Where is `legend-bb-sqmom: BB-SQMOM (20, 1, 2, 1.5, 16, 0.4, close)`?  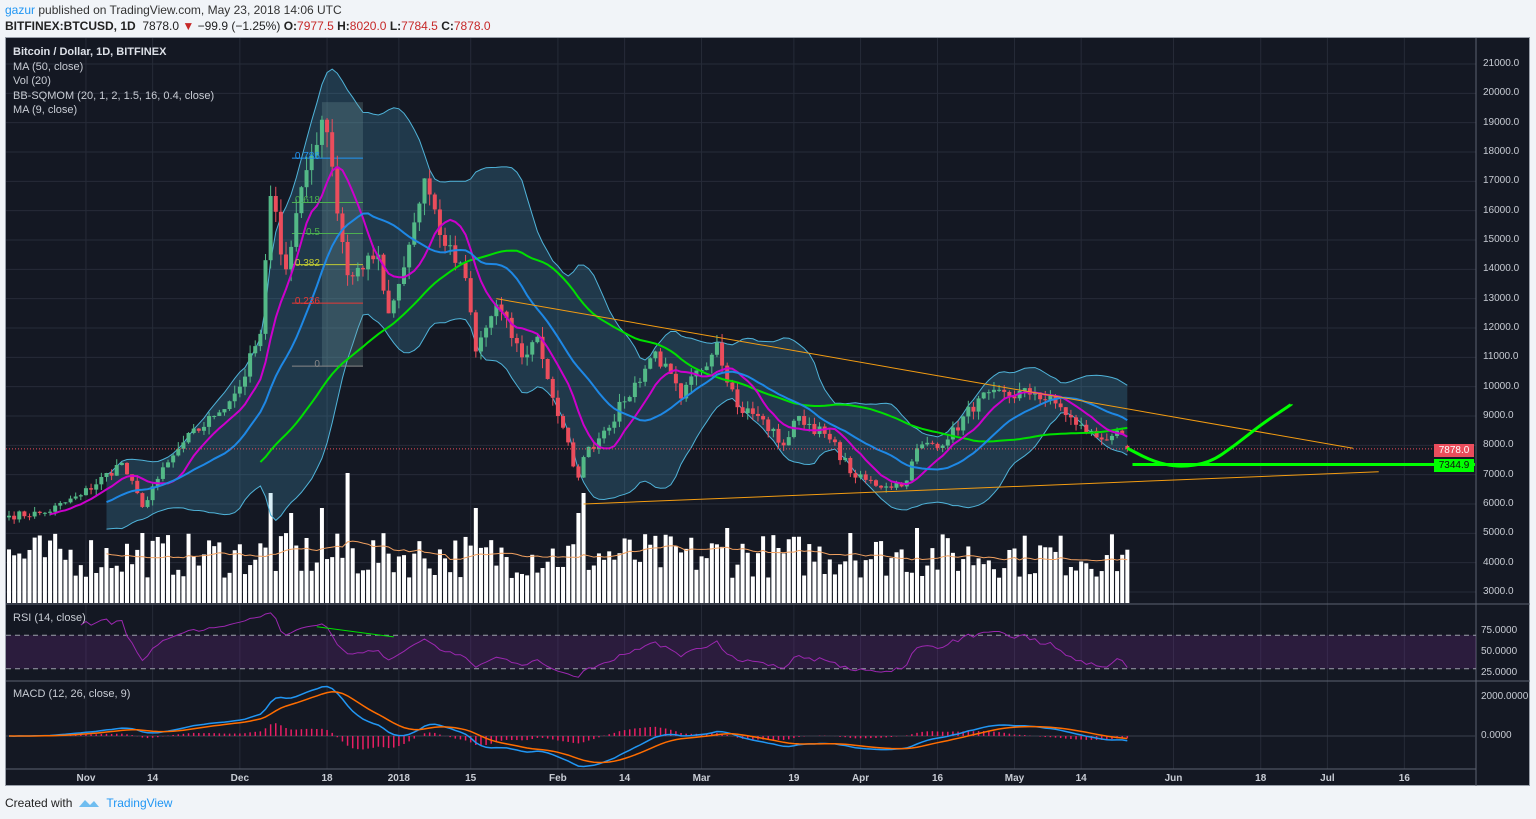 legend-bb-sqmom: BB-SQMOM (20, 1, 2, 1.5, 16, 0.4, close) is located at coordinates (114, 95).